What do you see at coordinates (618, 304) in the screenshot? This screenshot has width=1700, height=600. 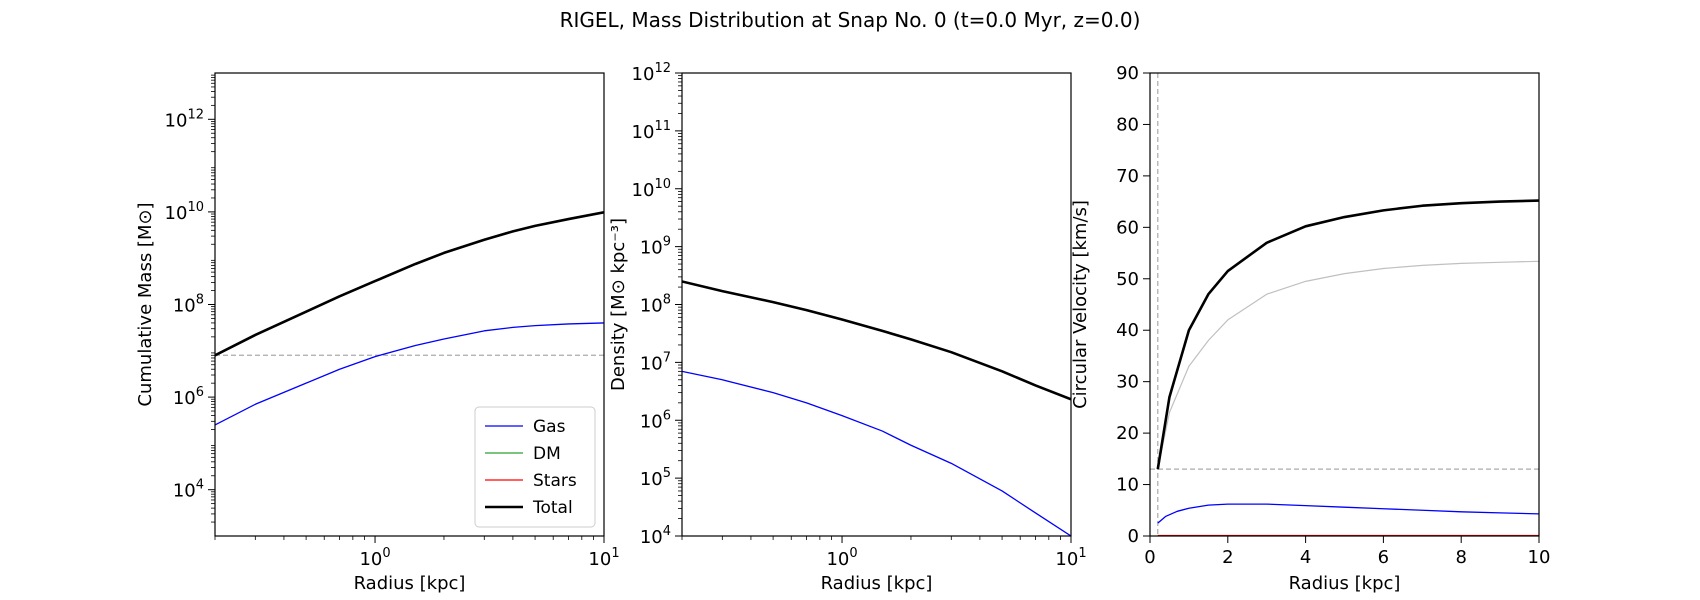 I see `y-axis-label: Density [M⊙ kpc⁻³]` at bounding box center [618, 304].